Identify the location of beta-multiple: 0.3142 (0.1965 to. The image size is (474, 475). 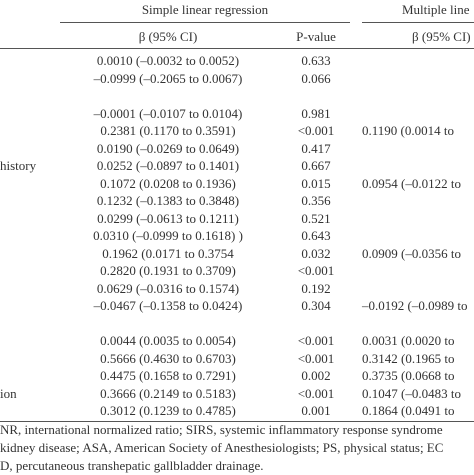
(408, 358).